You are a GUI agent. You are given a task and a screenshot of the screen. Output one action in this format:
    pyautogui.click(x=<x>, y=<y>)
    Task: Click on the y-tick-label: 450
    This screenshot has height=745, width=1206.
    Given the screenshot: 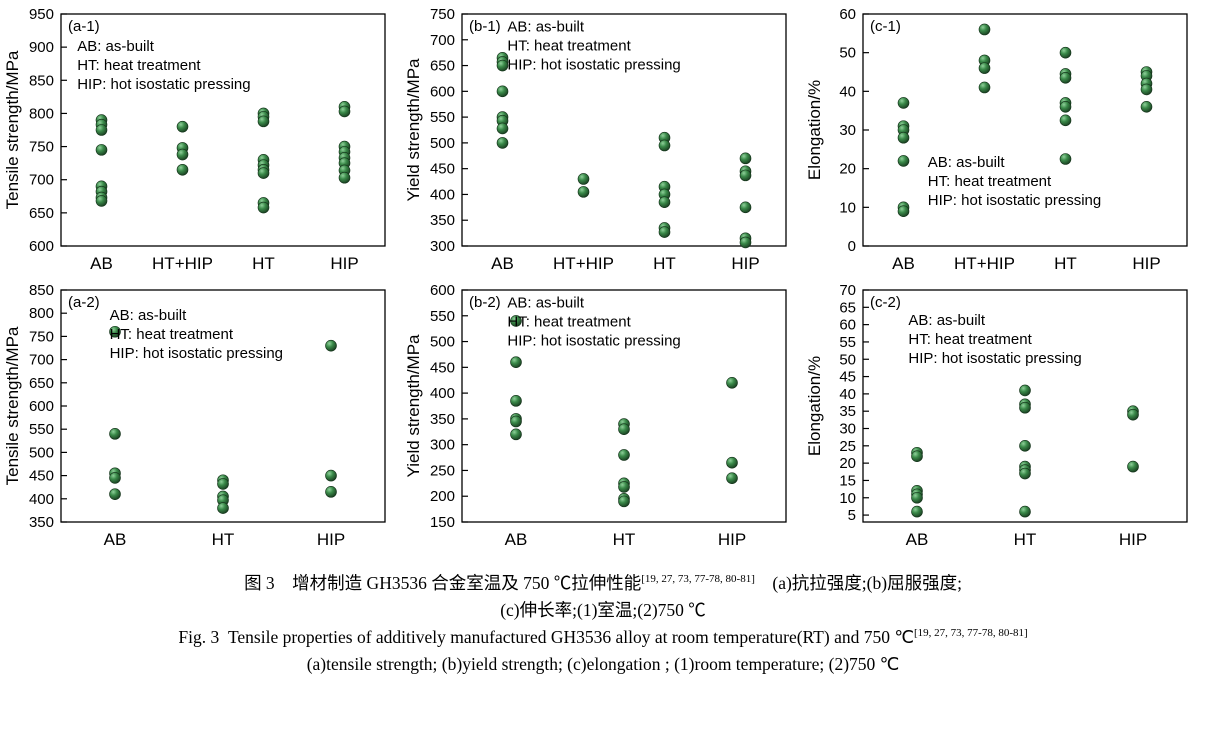 What is the action you would take?
    pyautogui.click(x=442, y=169)
    